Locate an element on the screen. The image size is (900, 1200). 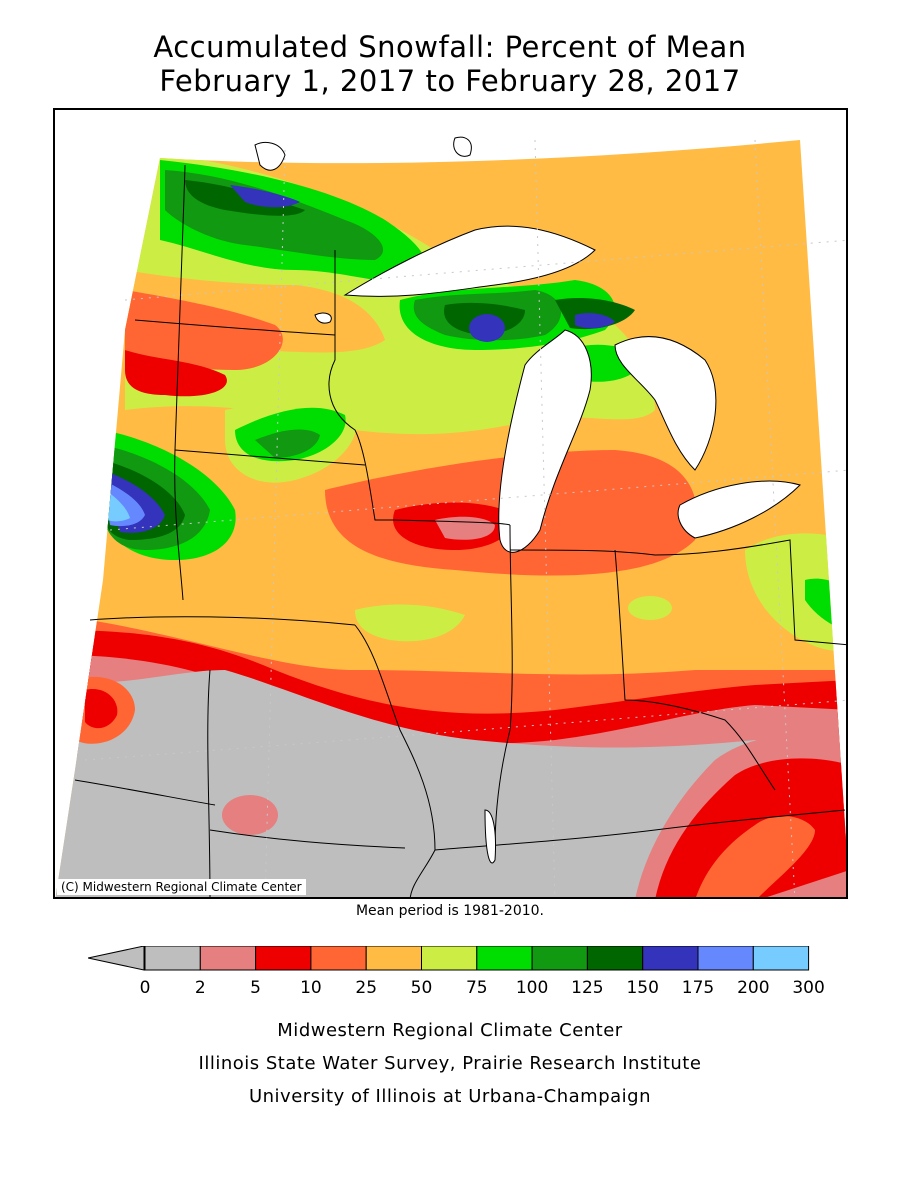
lake-superior is located at coordinates (469, 261).